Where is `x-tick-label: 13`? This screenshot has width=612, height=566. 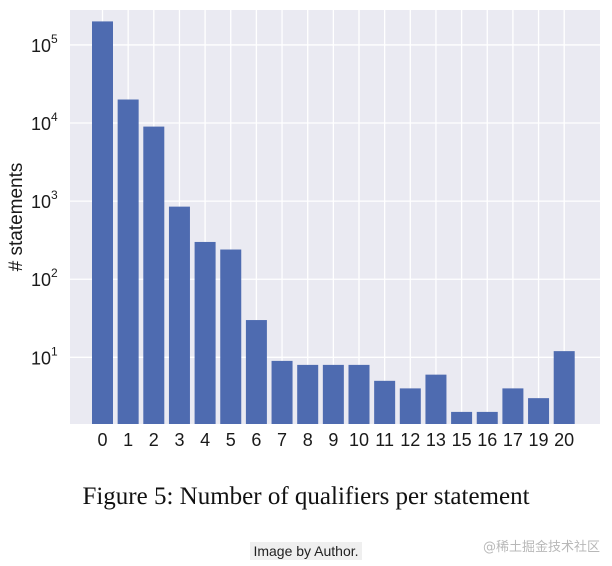 x-tick-label: 13 is located at coordinates (436, 440).